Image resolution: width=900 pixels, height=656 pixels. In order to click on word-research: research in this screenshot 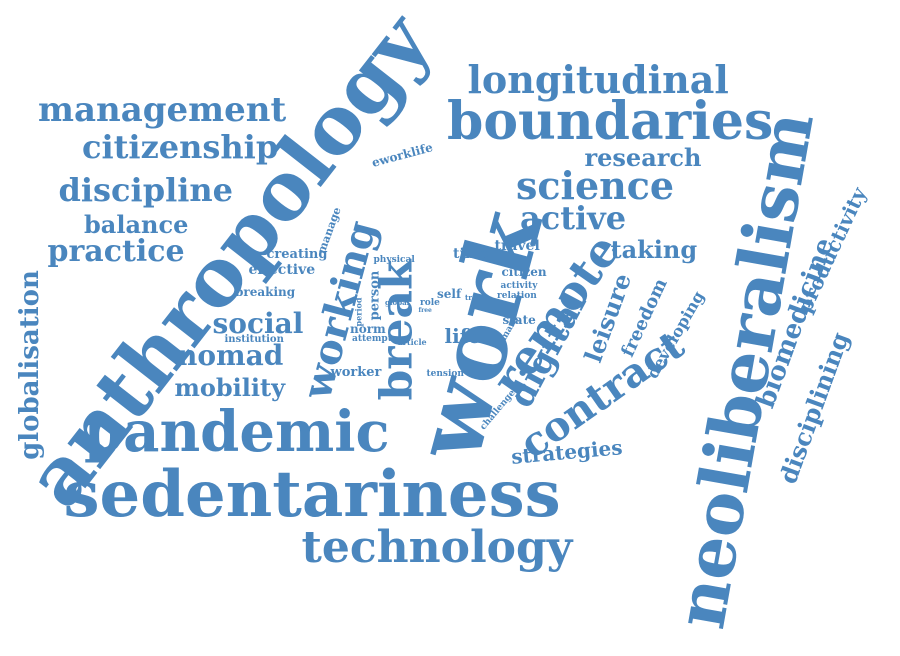, I will do `click(643, 157)`.